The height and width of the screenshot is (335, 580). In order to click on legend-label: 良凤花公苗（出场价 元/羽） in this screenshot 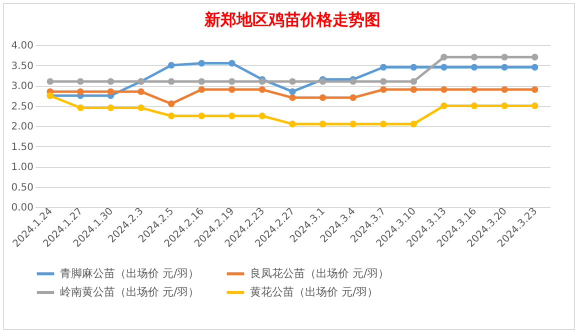, I will do `click(320, 273)`.